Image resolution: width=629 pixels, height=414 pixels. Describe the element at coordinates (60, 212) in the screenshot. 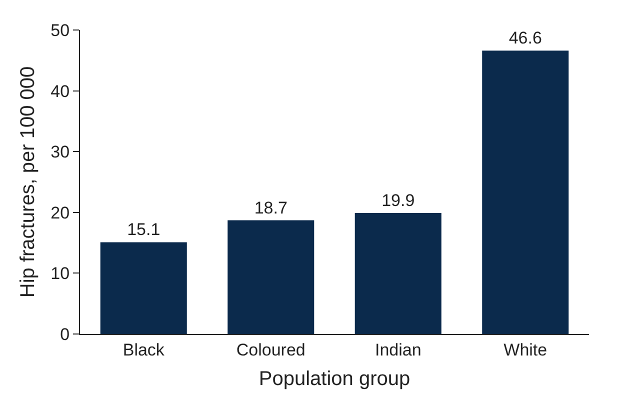

I see `y-tick-label: 20` at that location.